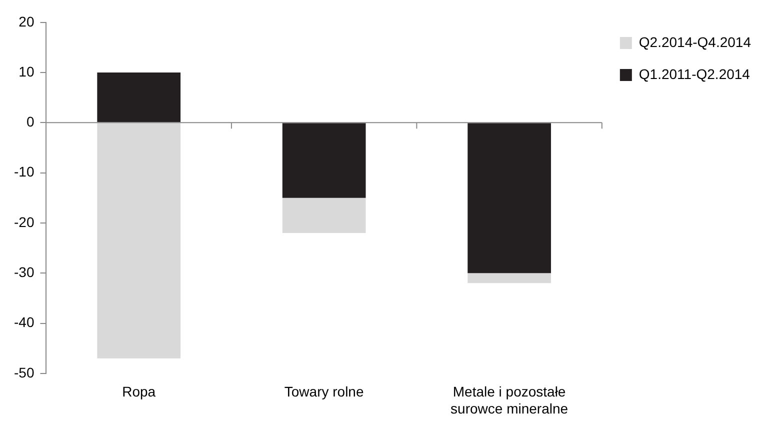 This screenshot has width=779, height=429. Describe the element at coordinates (24, 372) in the screenshot. I see `y-tick-label: -50` at that location.